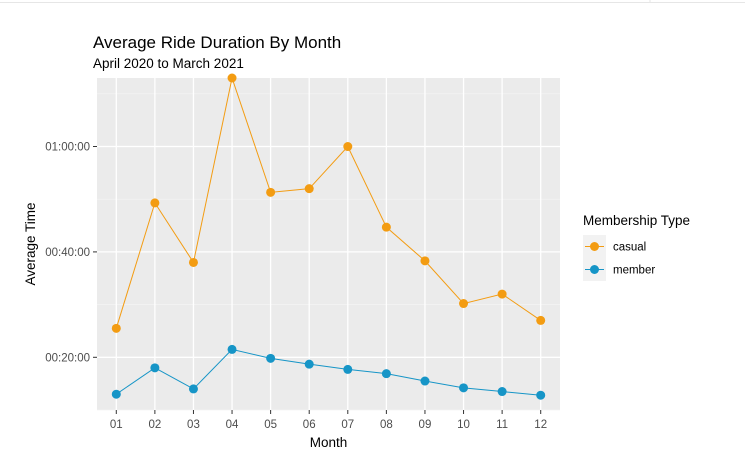 The width and height of the screenshot is (745, 473). What do you see at coordinates (463, 425) in the screenshot?
I see `x-tick-label: 10` at bounding box center [463, 425].